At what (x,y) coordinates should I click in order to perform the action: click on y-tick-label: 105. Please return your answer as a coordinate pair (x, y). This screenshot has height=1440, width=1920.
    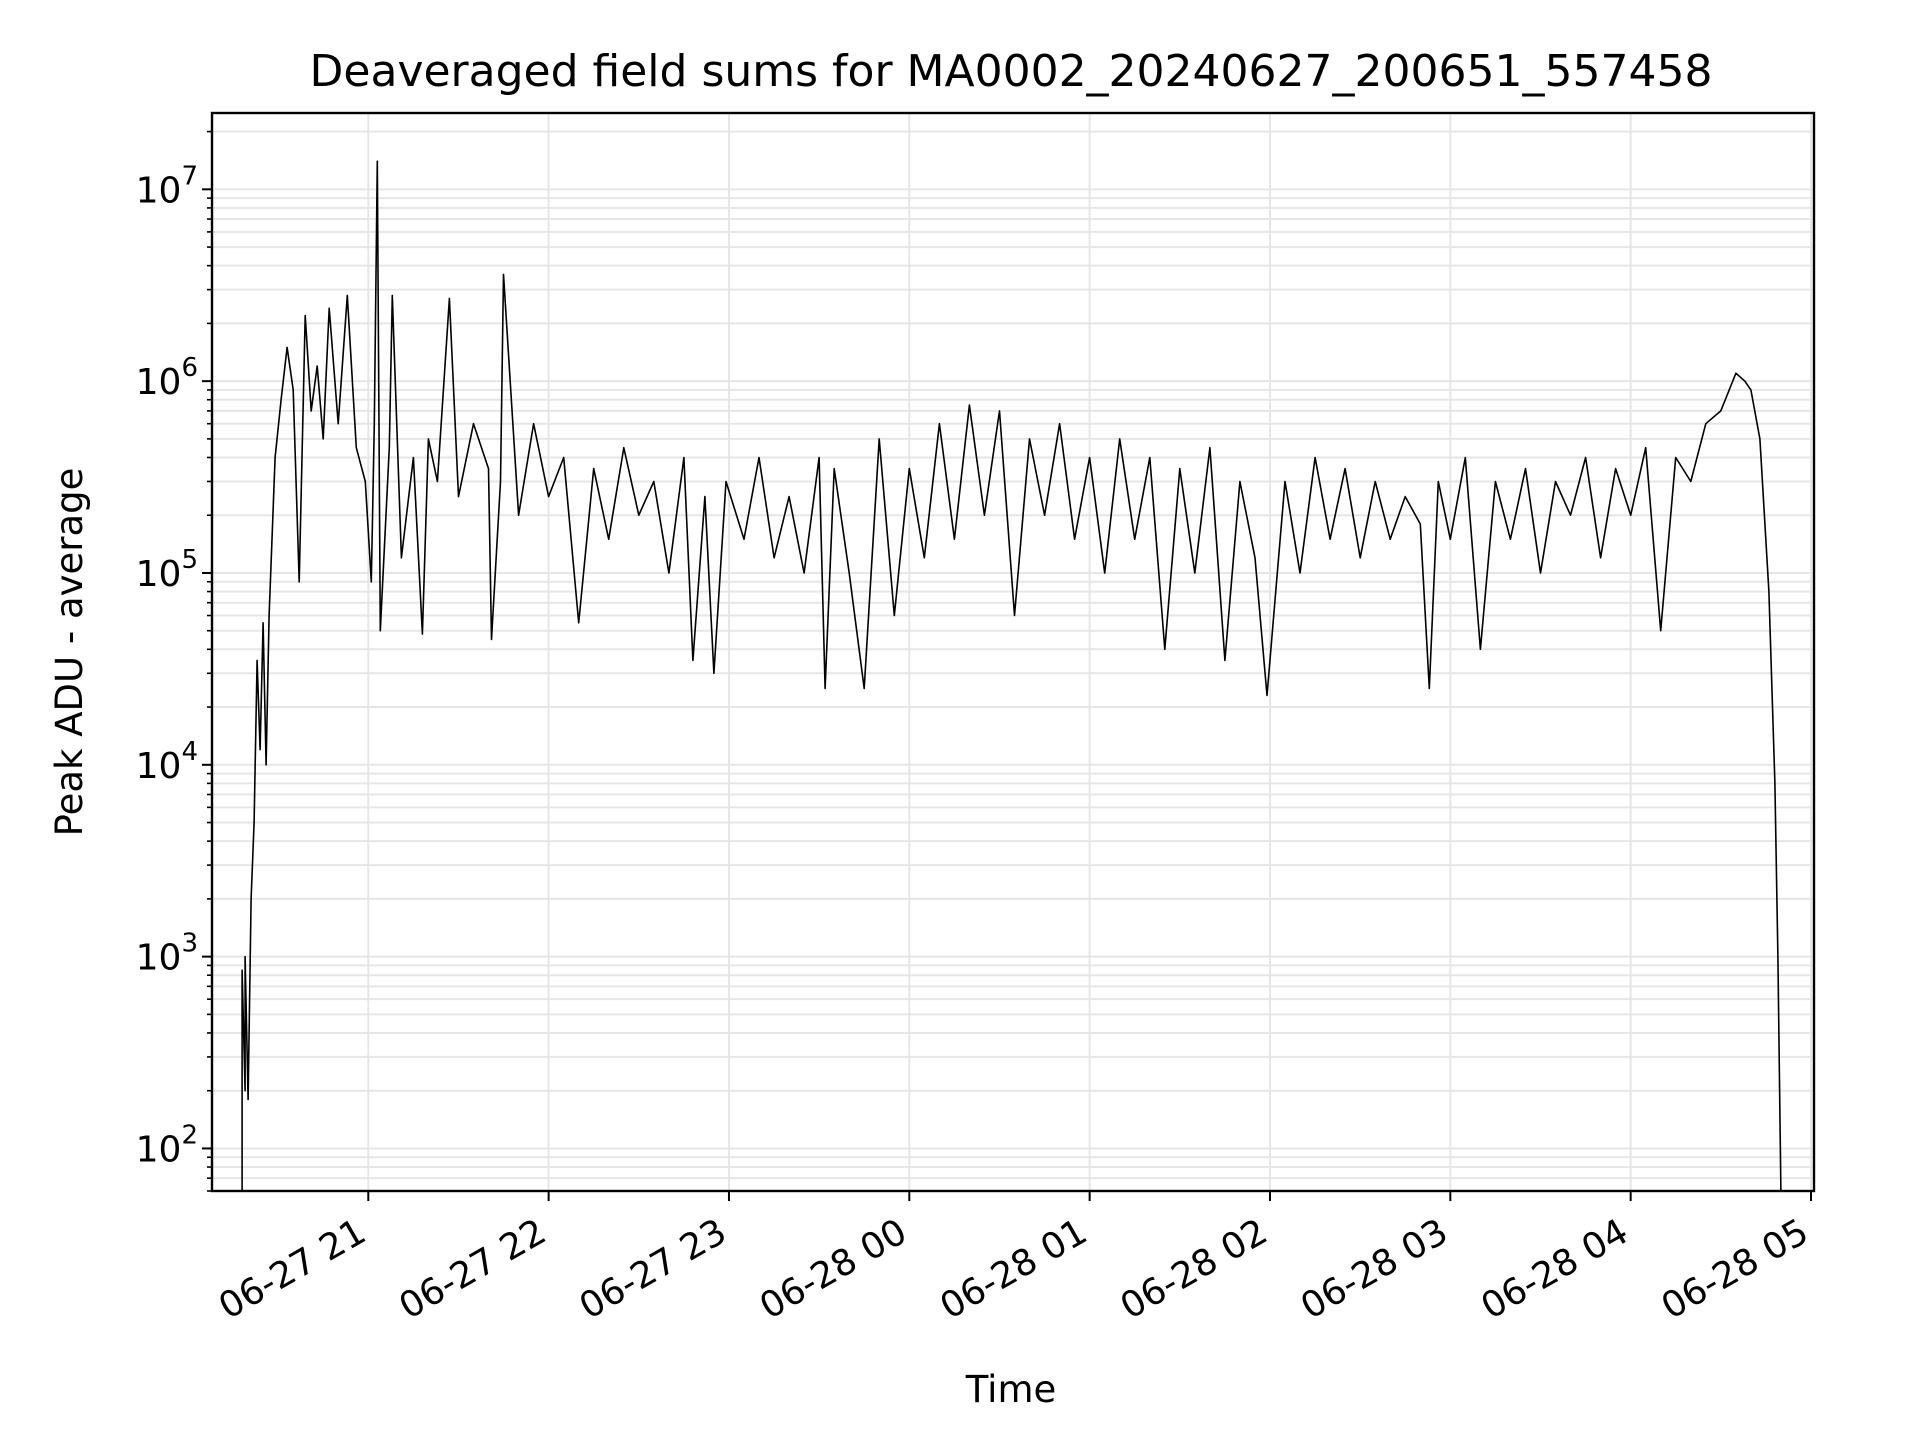
    Looking at the image, I should click on (167, 570).